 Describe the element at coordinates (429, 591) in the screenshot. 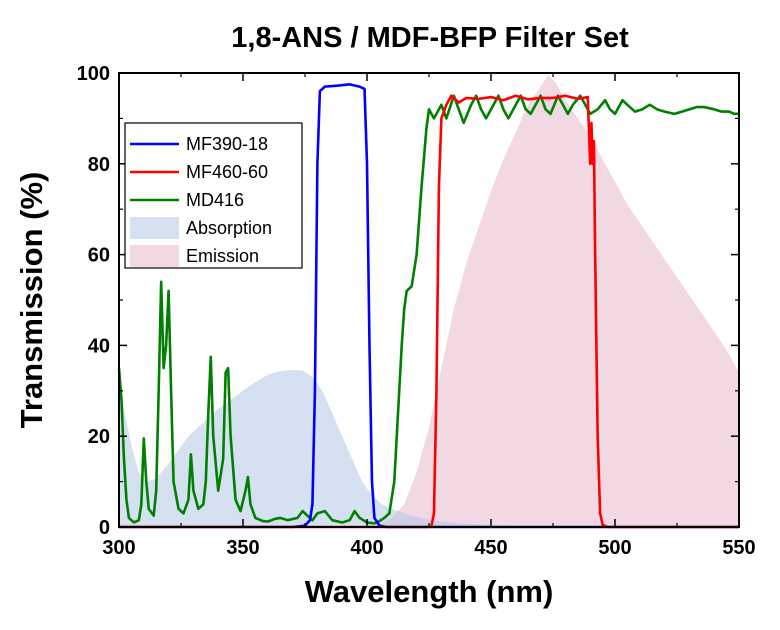

I see `x-axis-label: Wavelength (nm)` at that location.